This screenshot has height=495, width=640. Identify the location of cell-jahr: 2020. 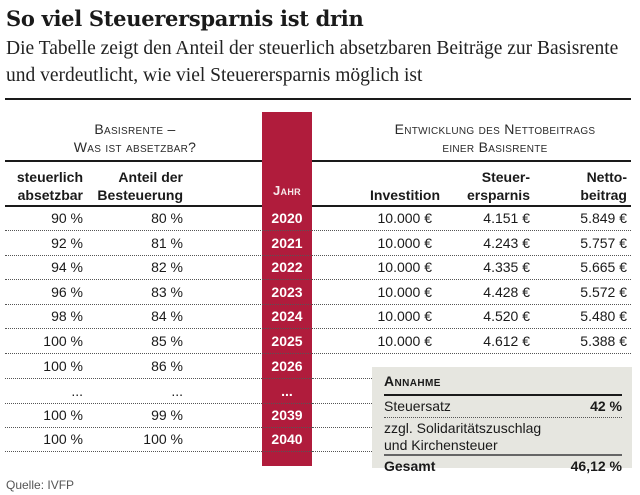
(287, 218).